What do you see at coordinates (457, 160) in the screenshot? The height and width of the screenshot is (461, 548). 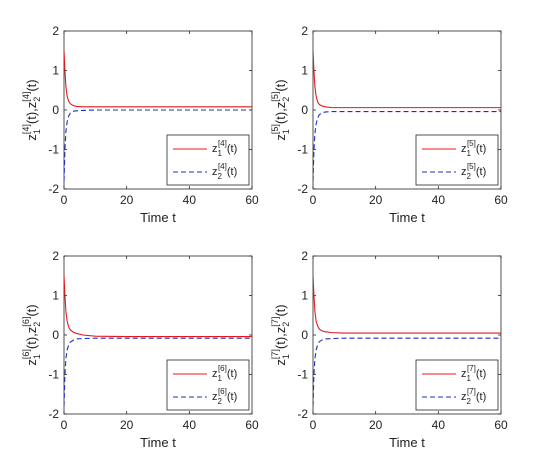 I see `legend: z1[5](t)z2[5](t)` at bounding box center [457, 160].